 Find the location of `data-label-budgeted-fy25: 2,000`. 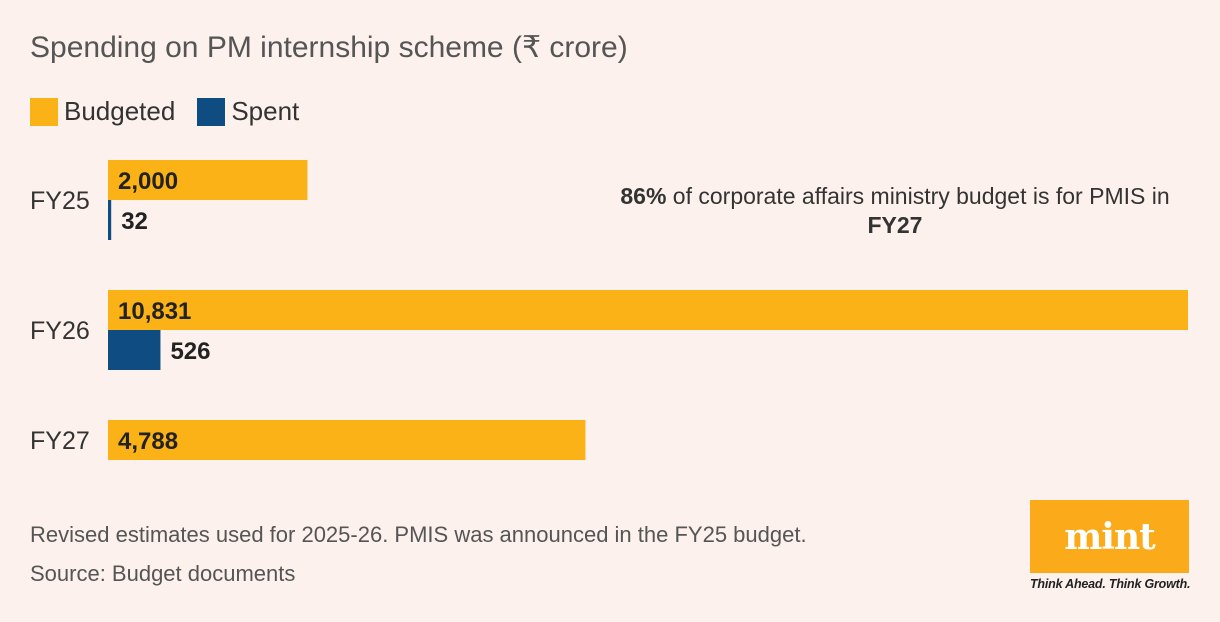

data-label-budgeted-fy25: 2,000 is located at coordinates (148, 181).